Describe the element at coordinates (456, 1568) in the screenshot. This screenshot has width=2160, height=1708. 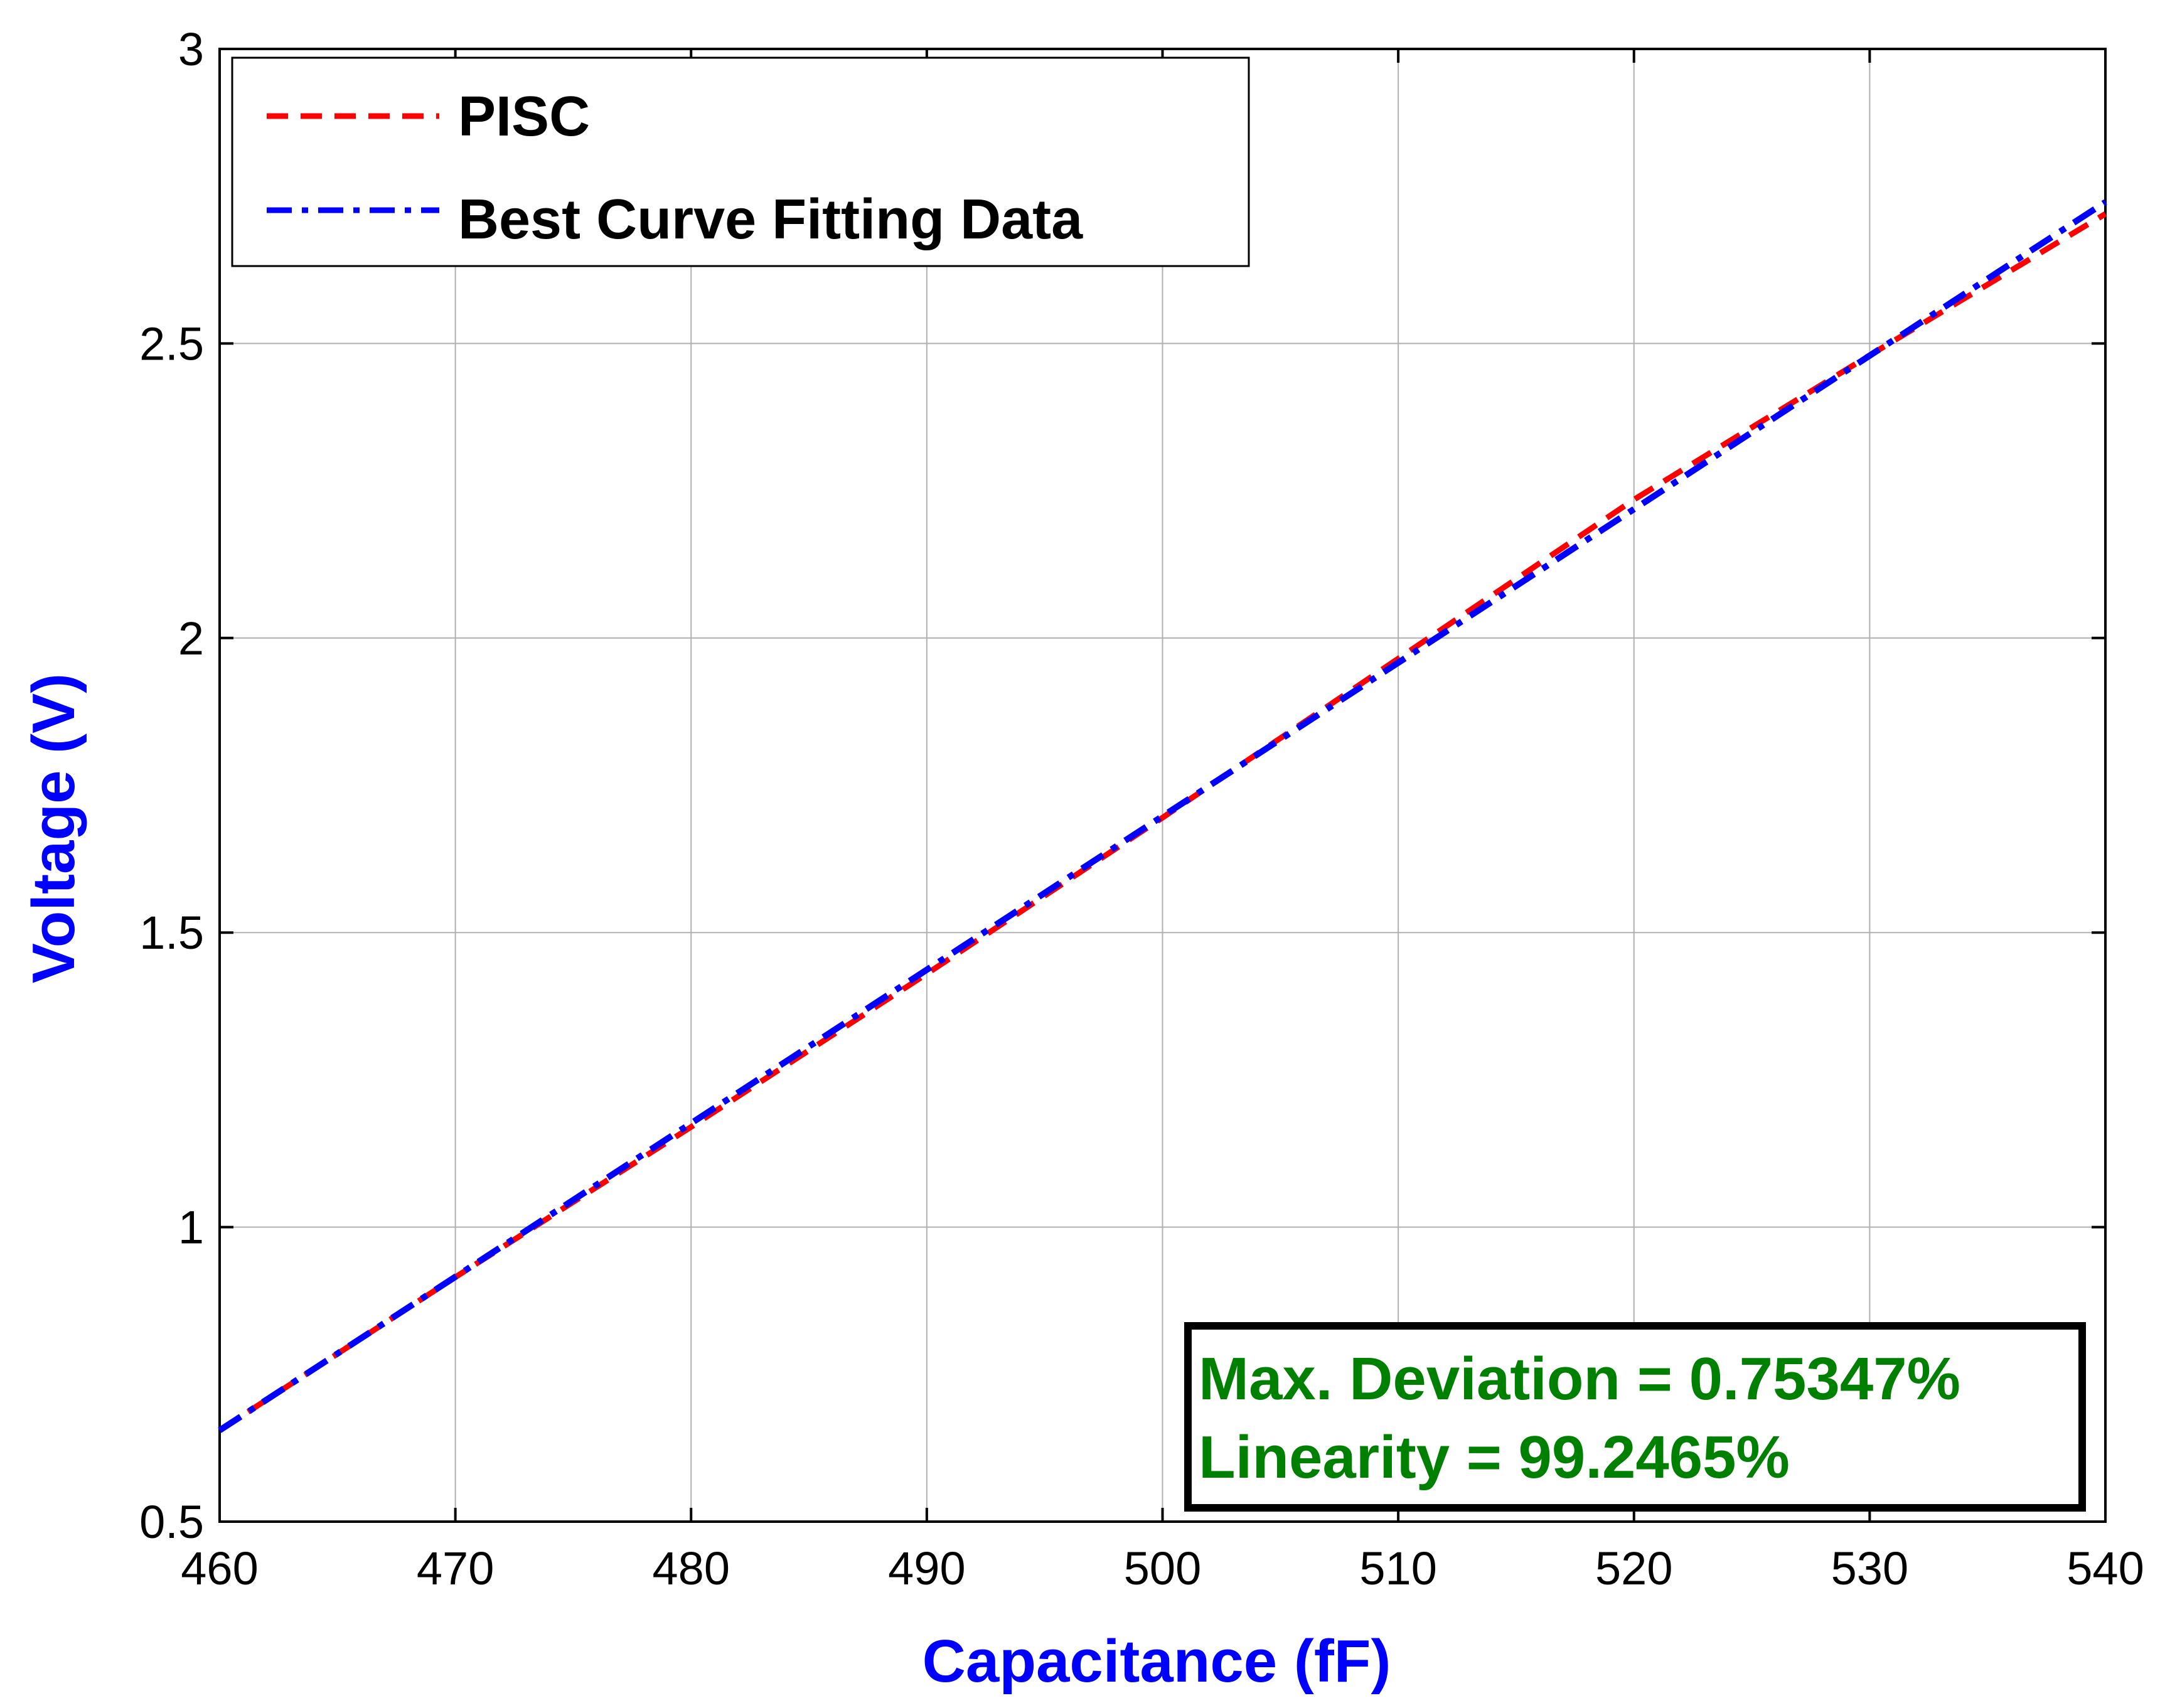
I see `x-tick-label: 470` at that location.